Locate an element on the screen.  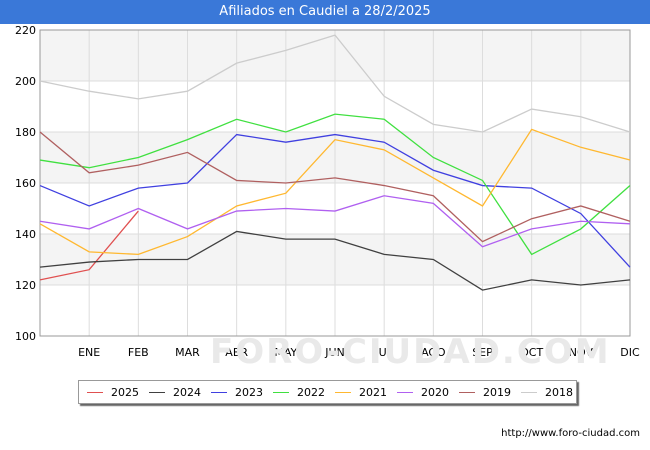
x-tick-label: NOV is located at coordinates (581, 352).